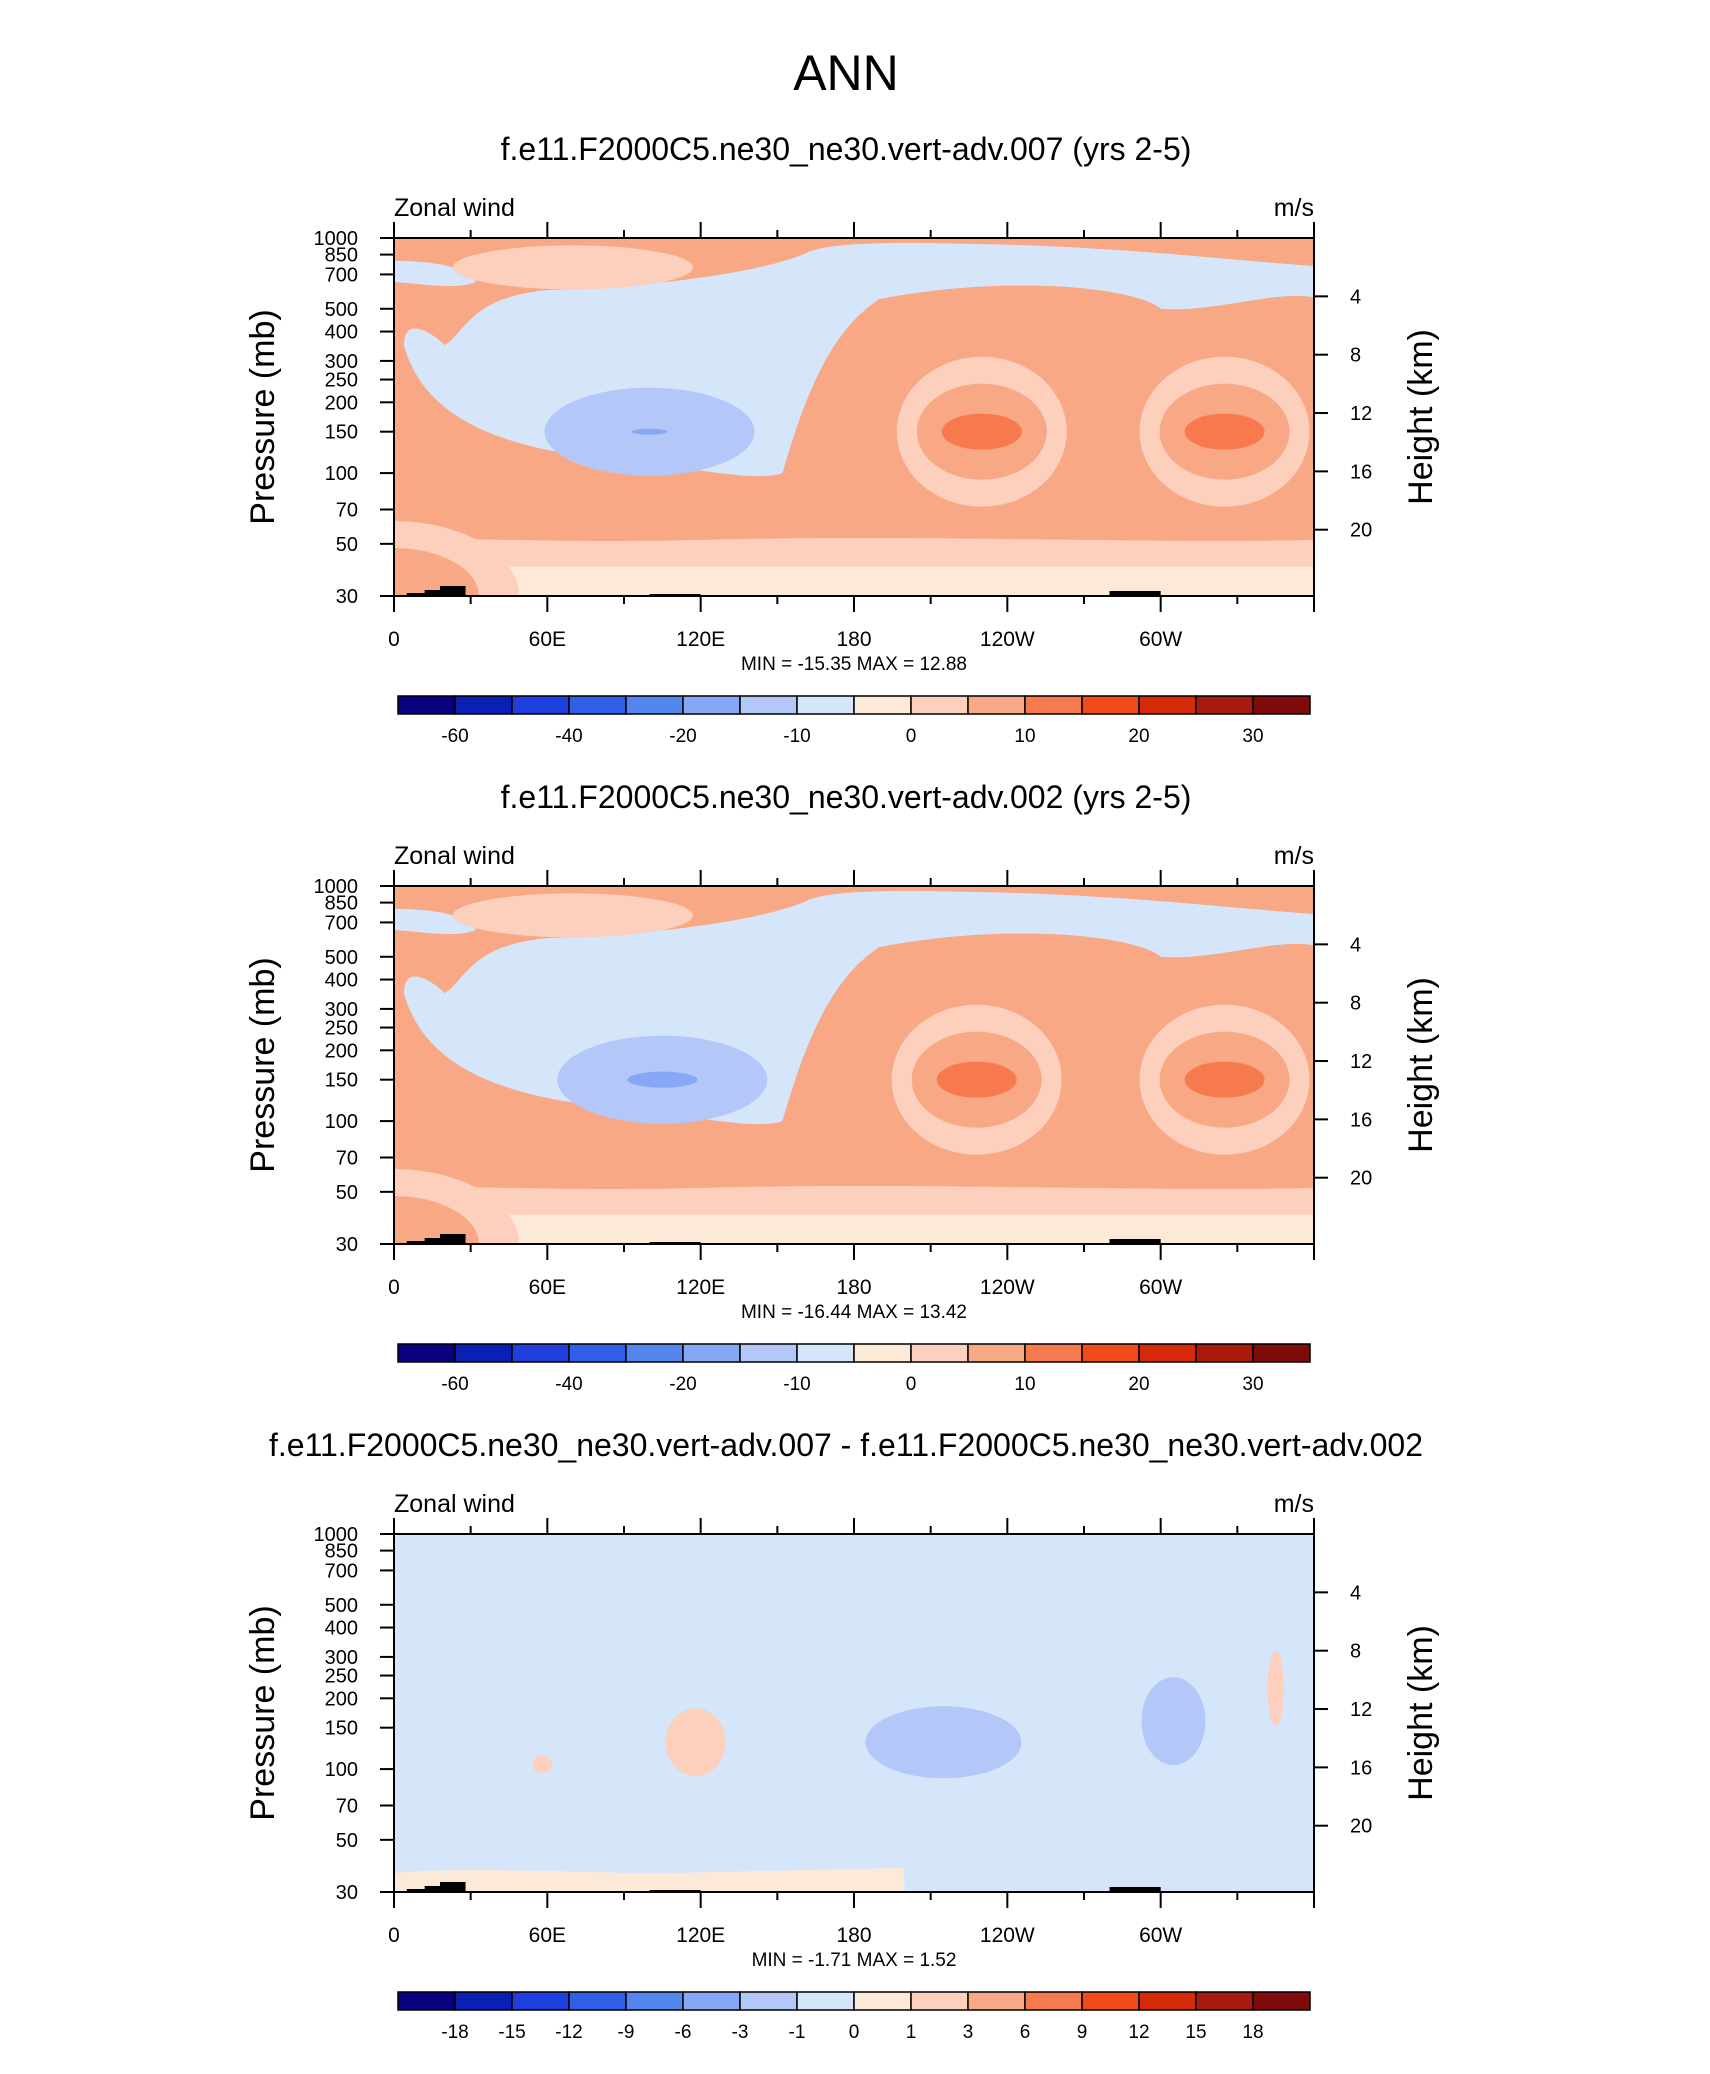  I want to click on pressure-tick-label: 150, so click(341, 1081).